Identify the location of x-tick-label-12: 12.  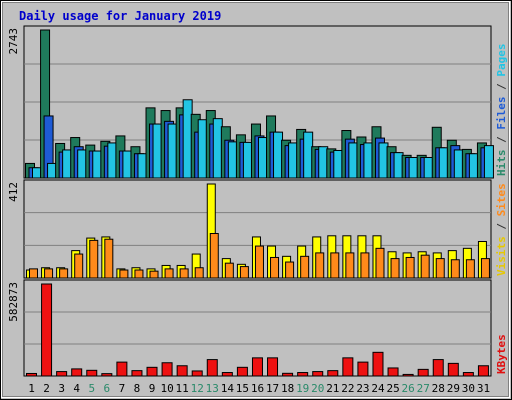
(197, 388).